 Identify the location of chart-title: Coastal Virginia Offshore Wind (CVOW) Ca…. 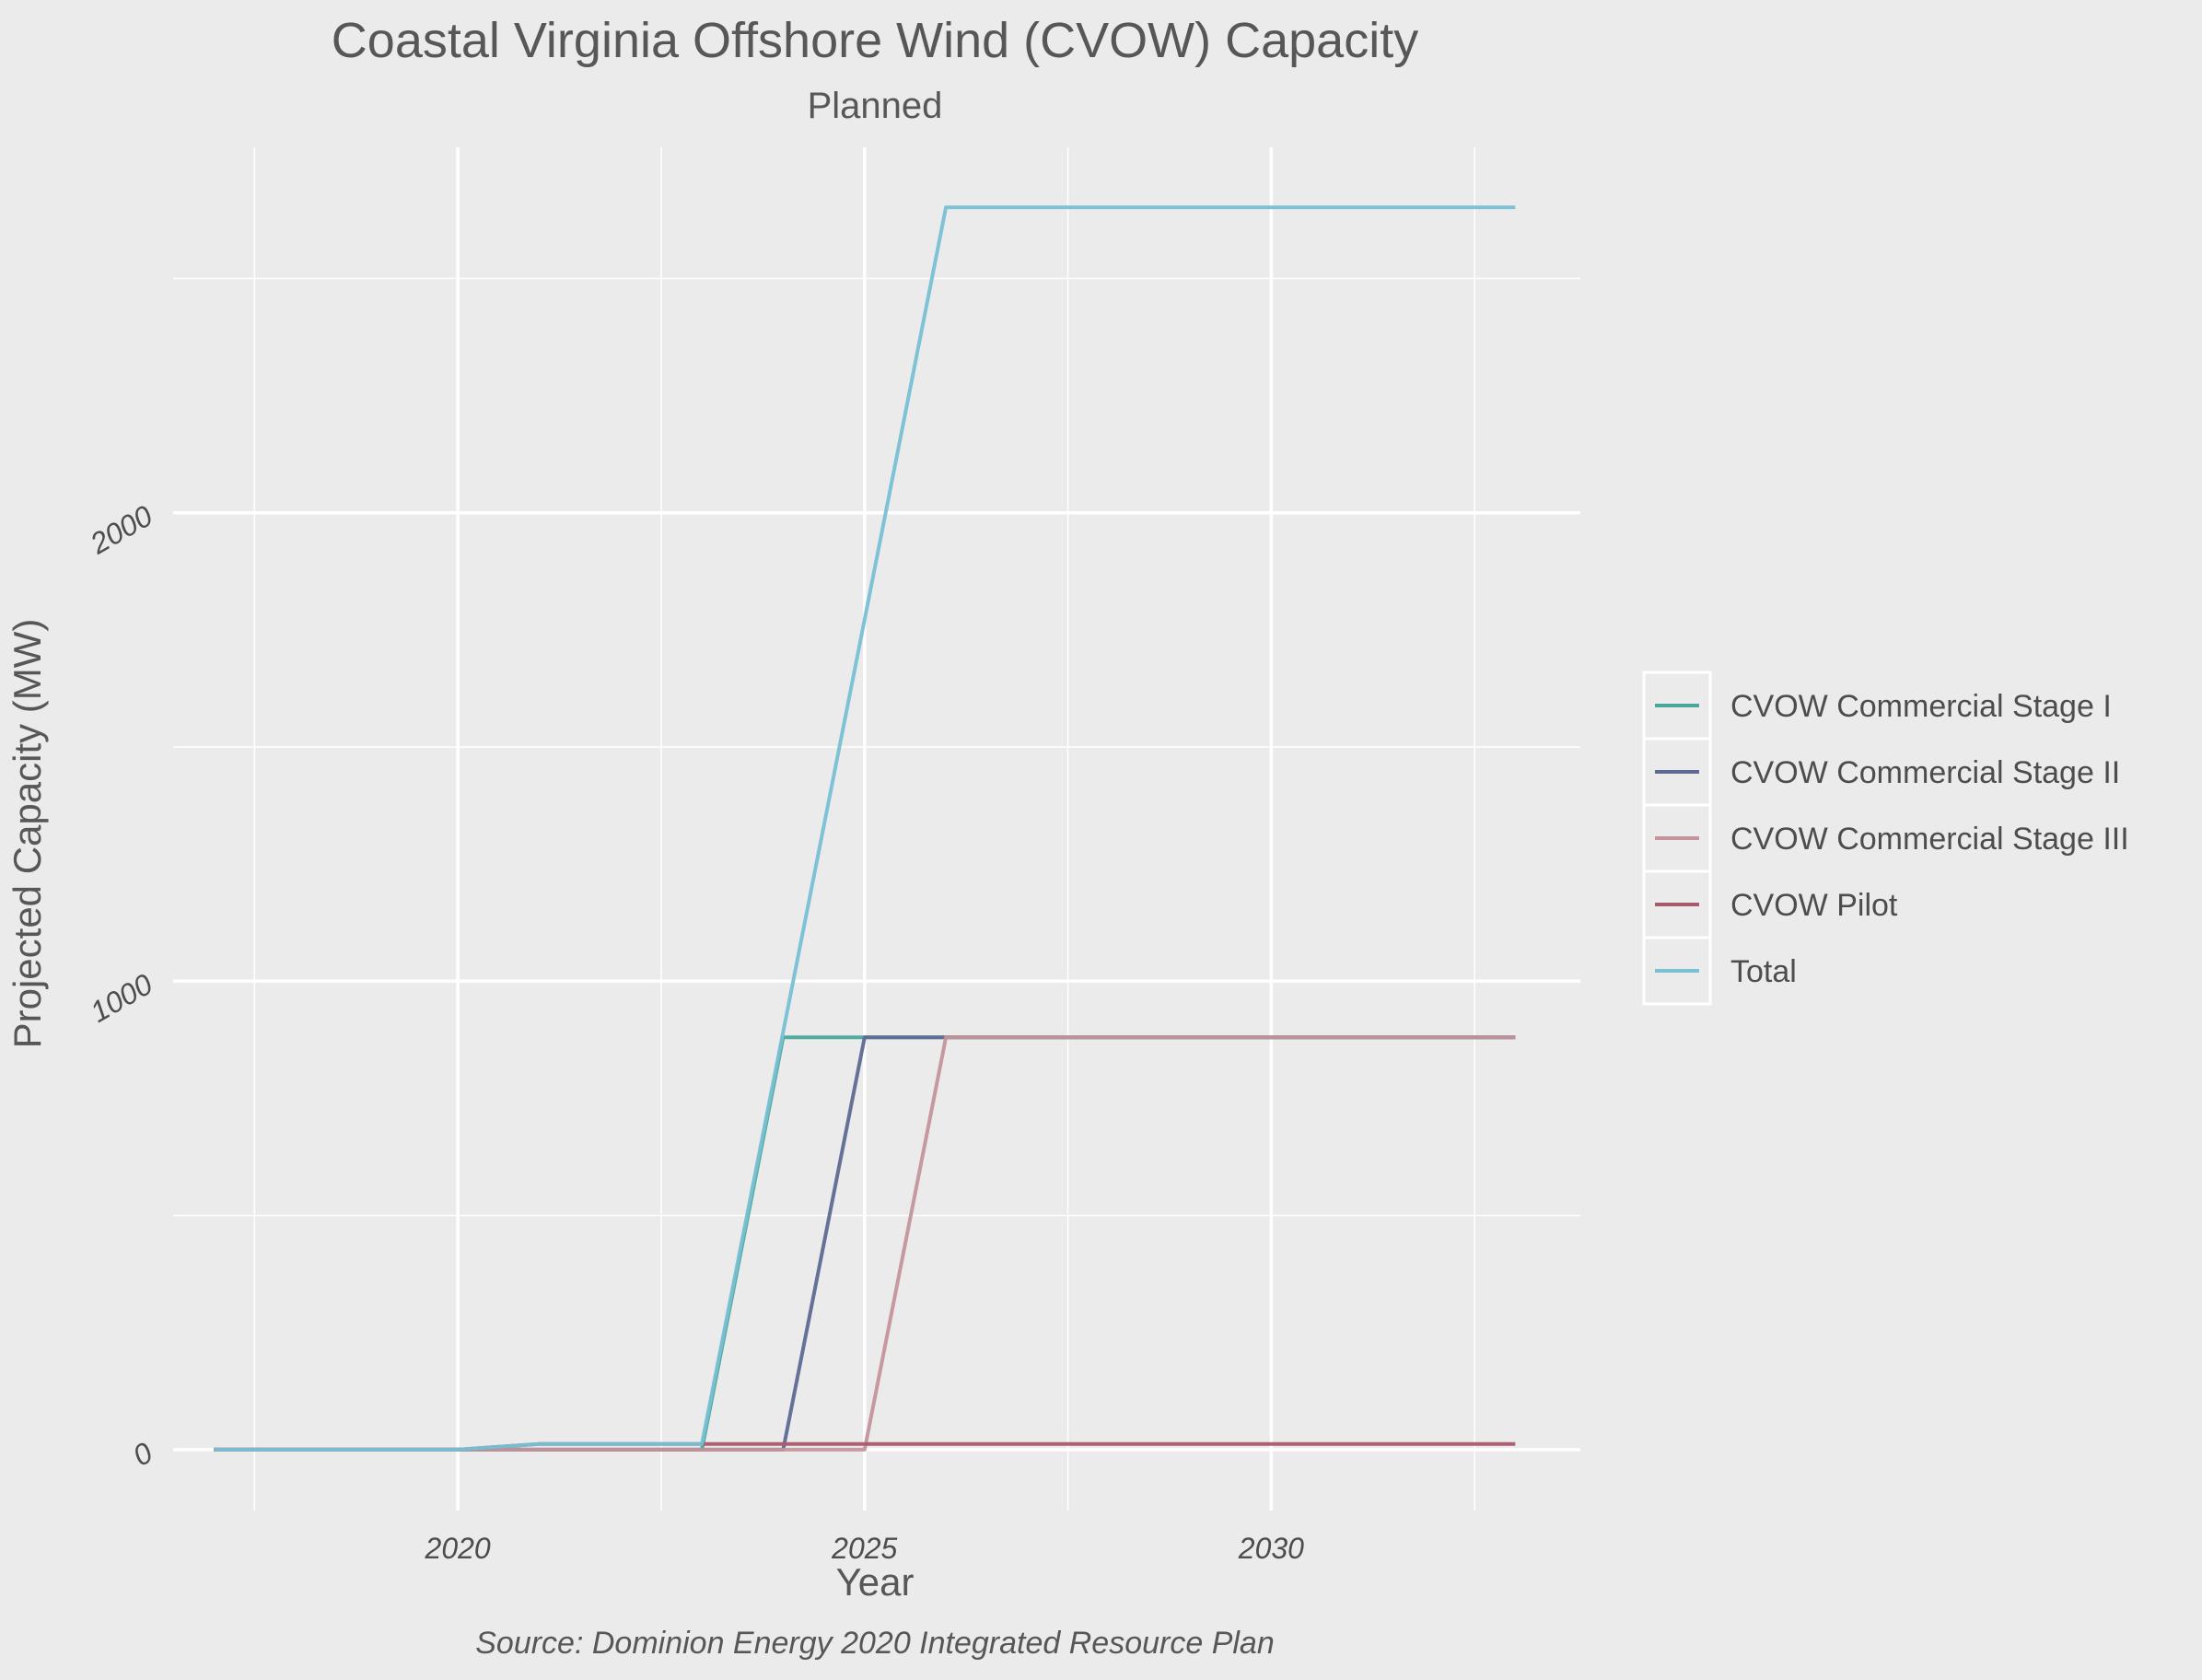
(875, 40).